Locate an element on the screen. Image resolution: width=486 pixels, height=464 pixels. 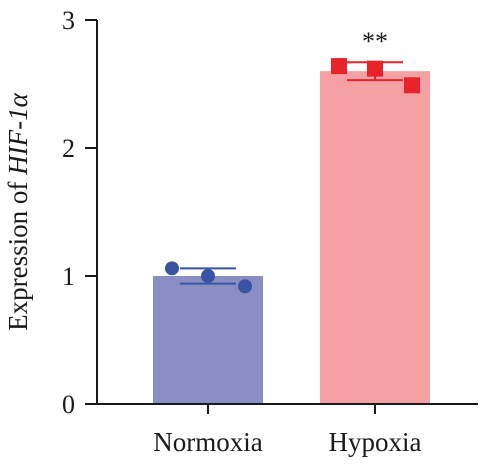
y-tick-label-2: 2 is located at coordinates (68, 148).